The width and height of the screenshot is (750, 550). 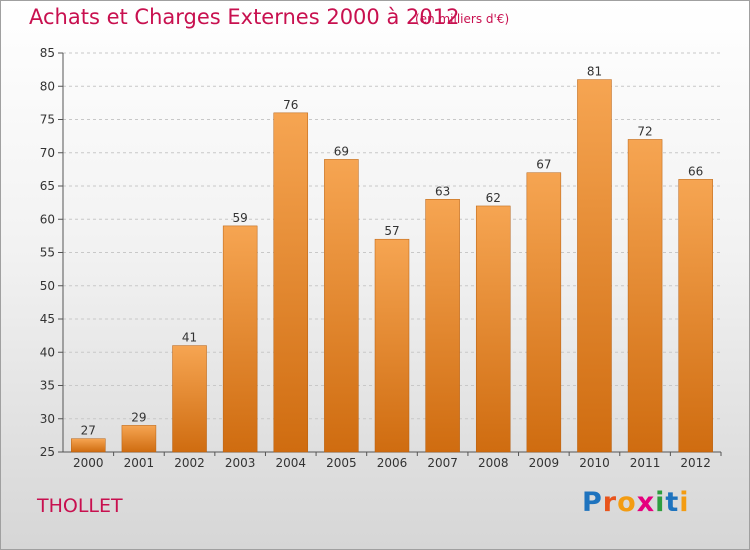 What do you see at coordinates (695, 171) in the screenshot?
I see `data-label-2012: 66` at bounding box center [695, 171].